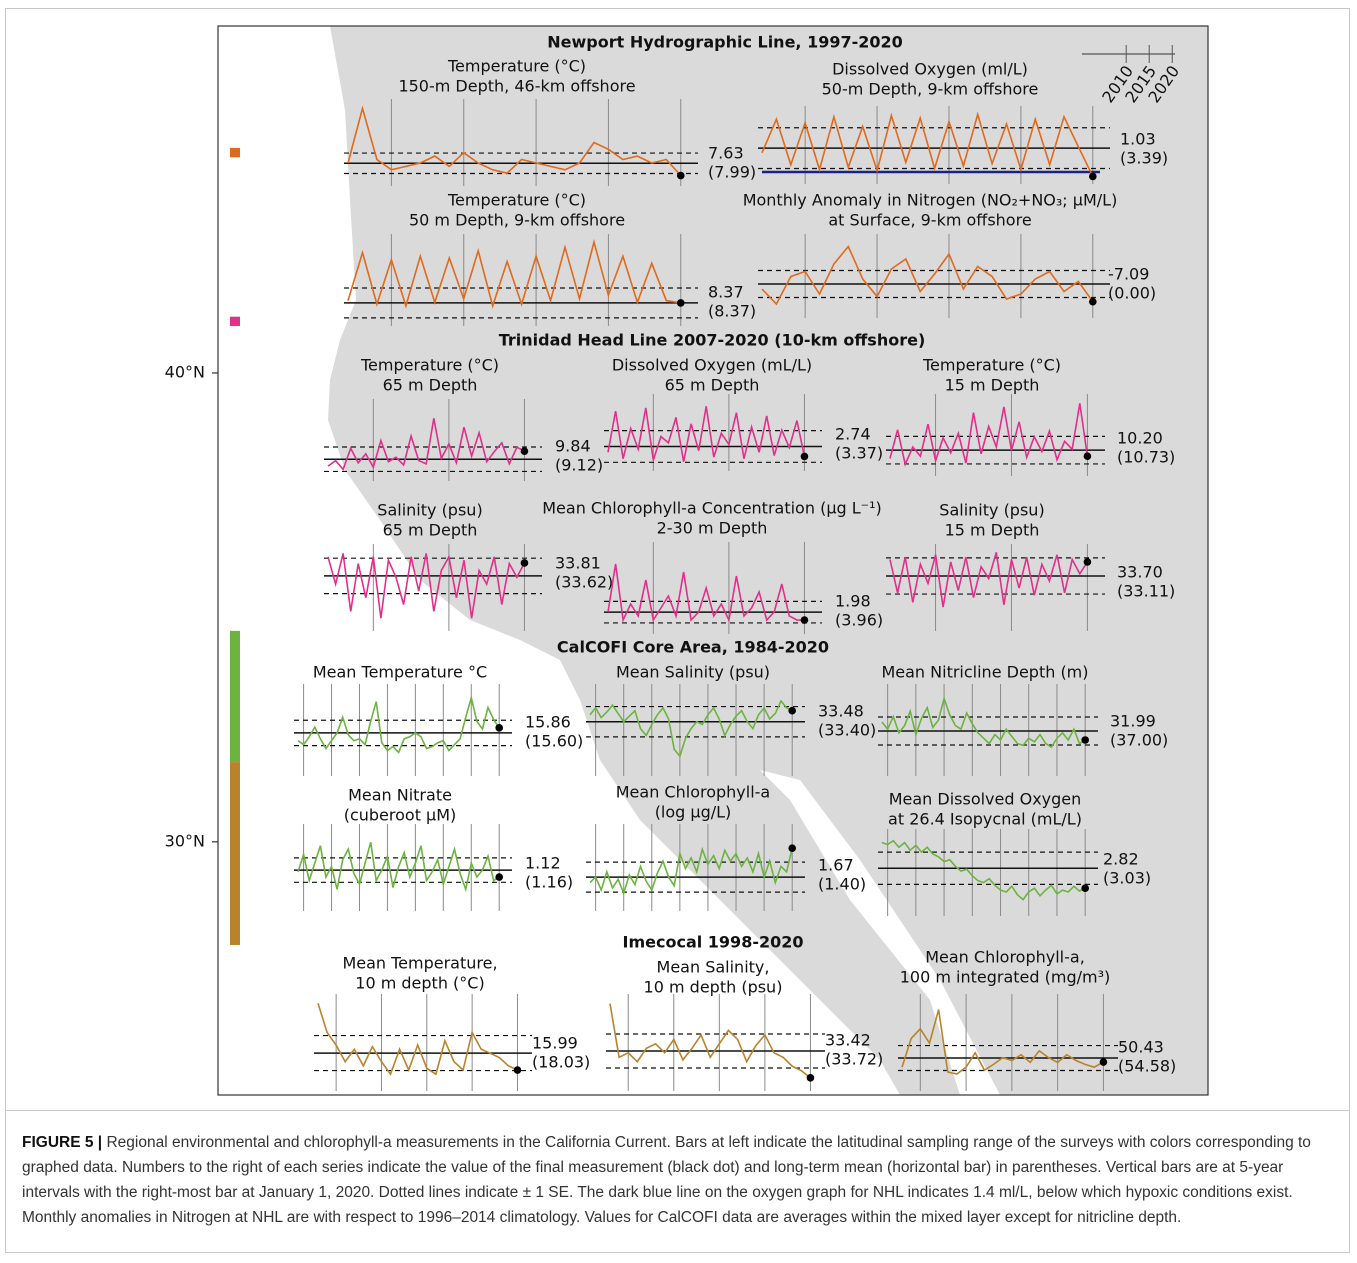 The image size is (1357, 1263). What do you see at coordinates (713, 942) in the screenshot?
I see `survey-header: Imecocal 1998-2020` at bounding box center [713, 942].